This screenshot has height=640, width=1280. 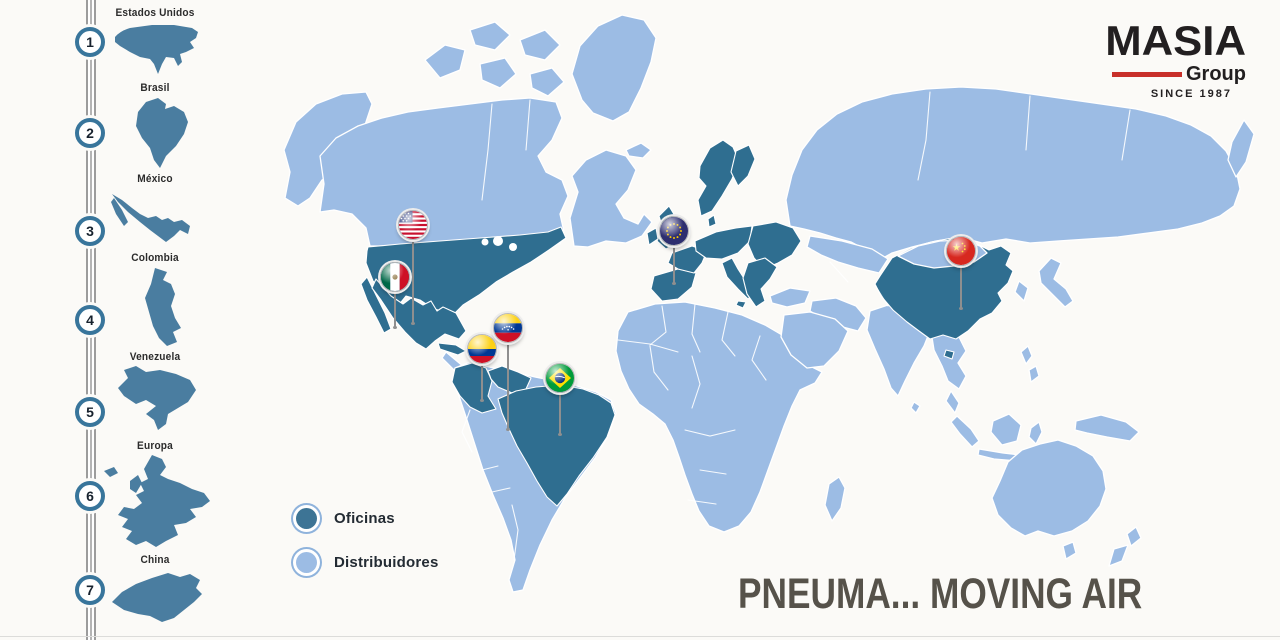 I want to click on brazil-silhouette, so click(x=162, y=133).